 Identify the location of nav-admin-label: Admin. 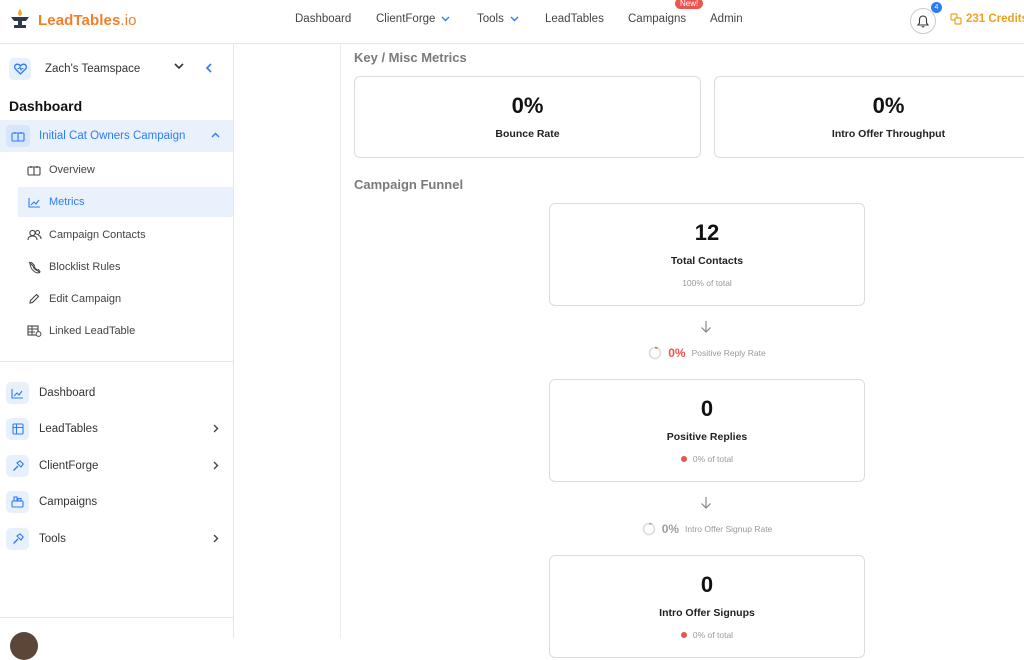
(726, 19).